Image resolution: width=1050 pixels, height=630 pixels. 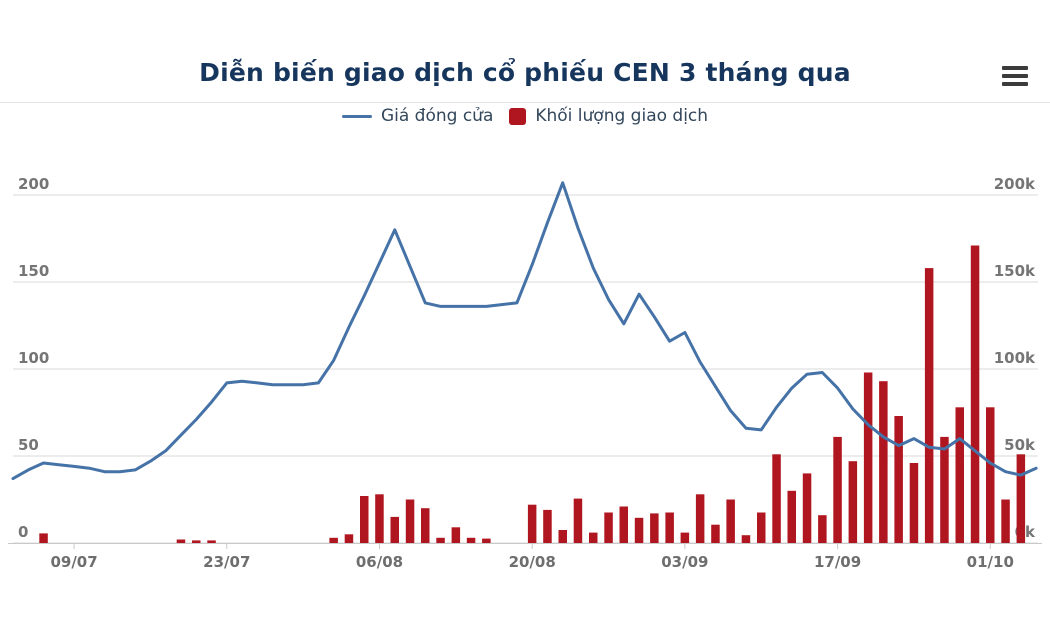 What do you see at coordinates (33, 184) in the screenshot?
I see `y-axis-label-left: 200` at bounding box center [33, 184].